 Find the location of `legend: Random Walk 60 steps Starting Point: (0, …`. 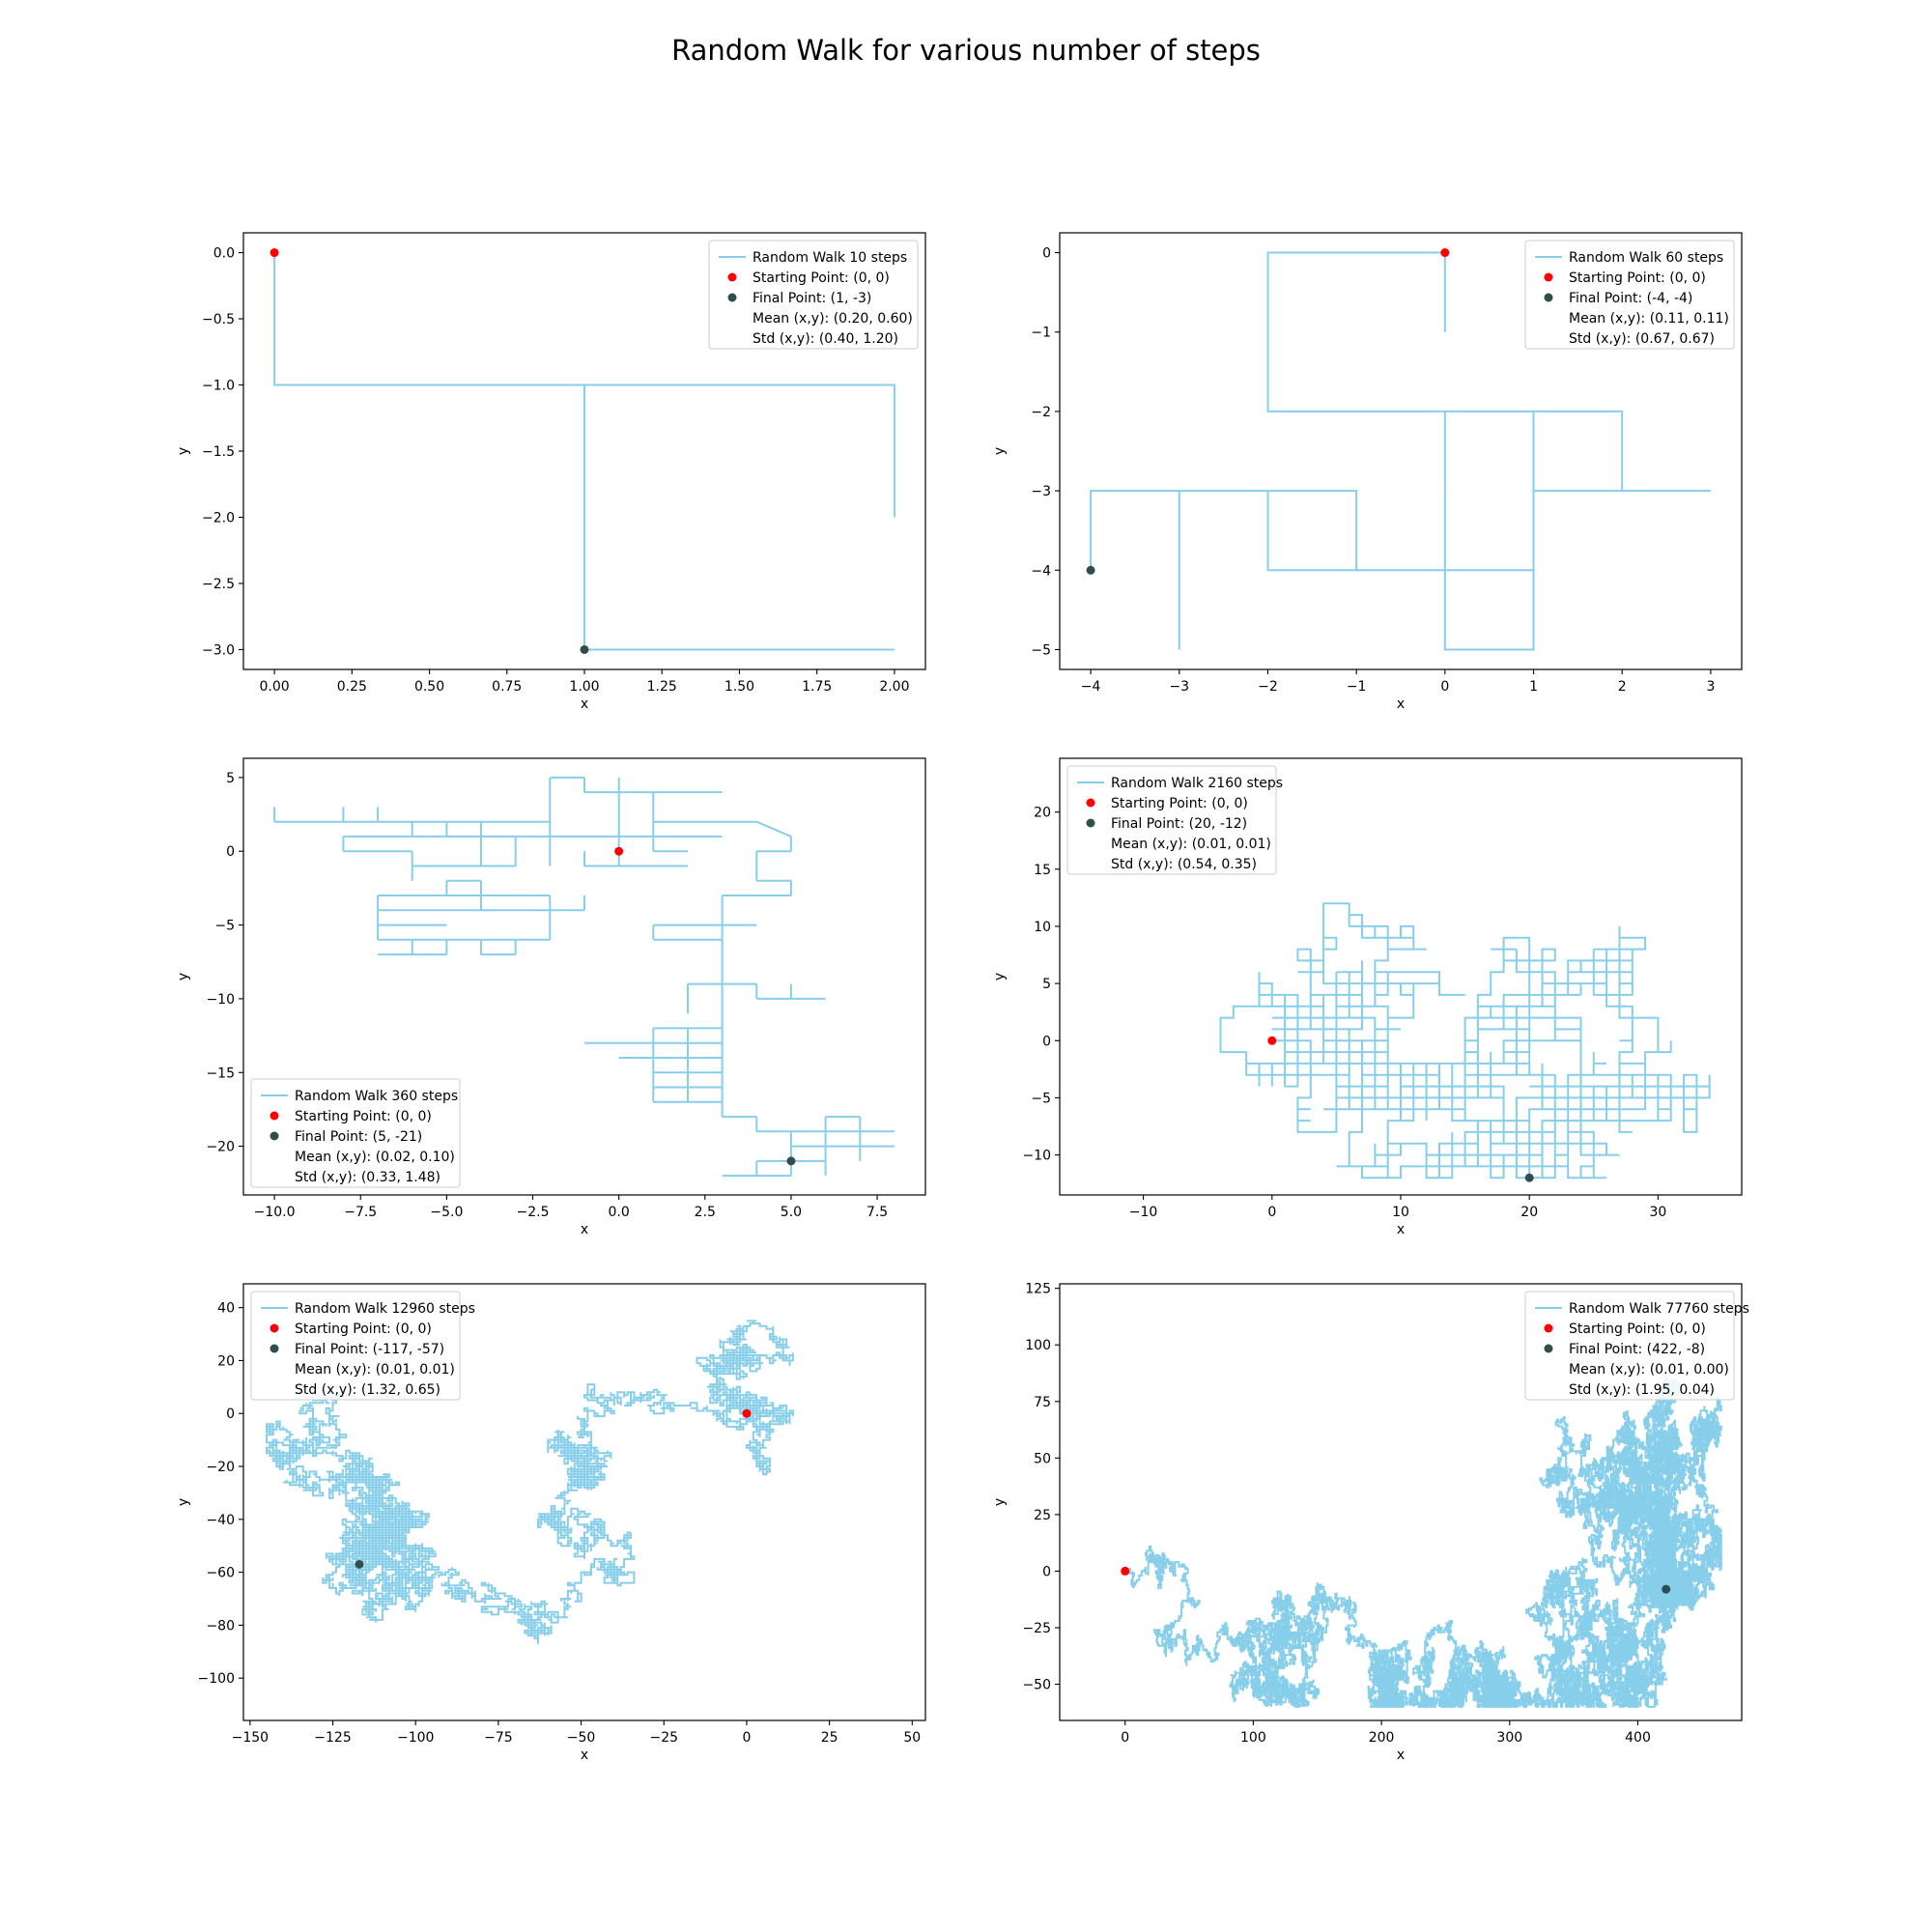

legend: Random Walk 60 steps Starting Point: (0, … is located at coordinates (1629, 295).